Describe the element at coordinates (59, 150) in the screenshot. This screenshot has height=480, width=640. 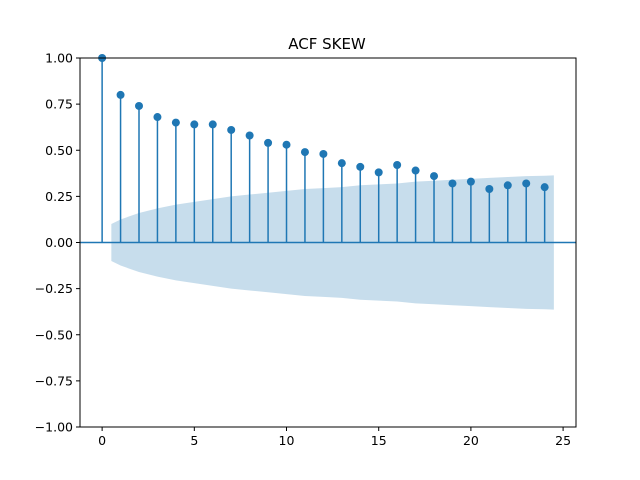
I see `y-tick-label: 0.50` at that location.